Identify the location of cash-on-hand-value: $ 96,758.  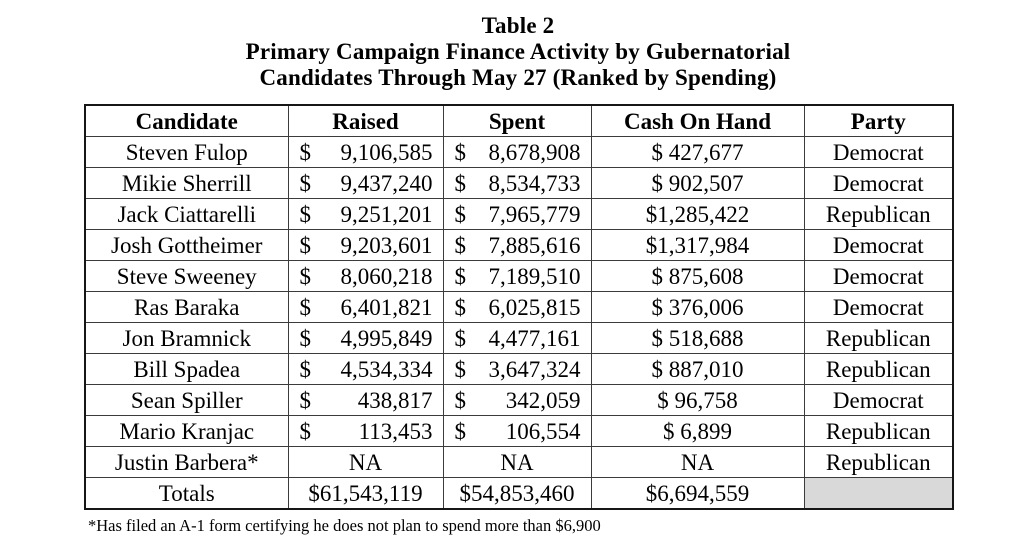
(697, 400).